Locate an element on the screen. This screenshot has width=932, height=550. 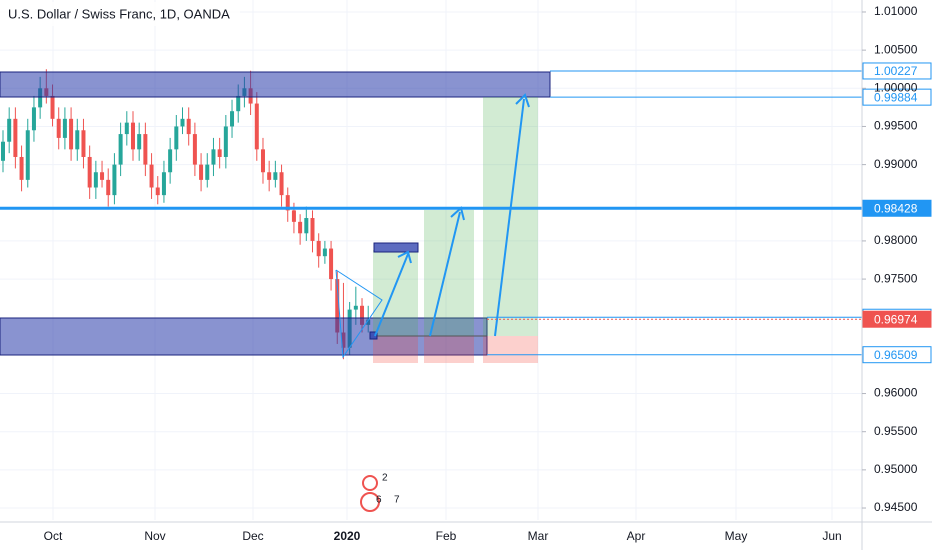
y-tick-label: 0.95000 is located at coordinates (896, 469).